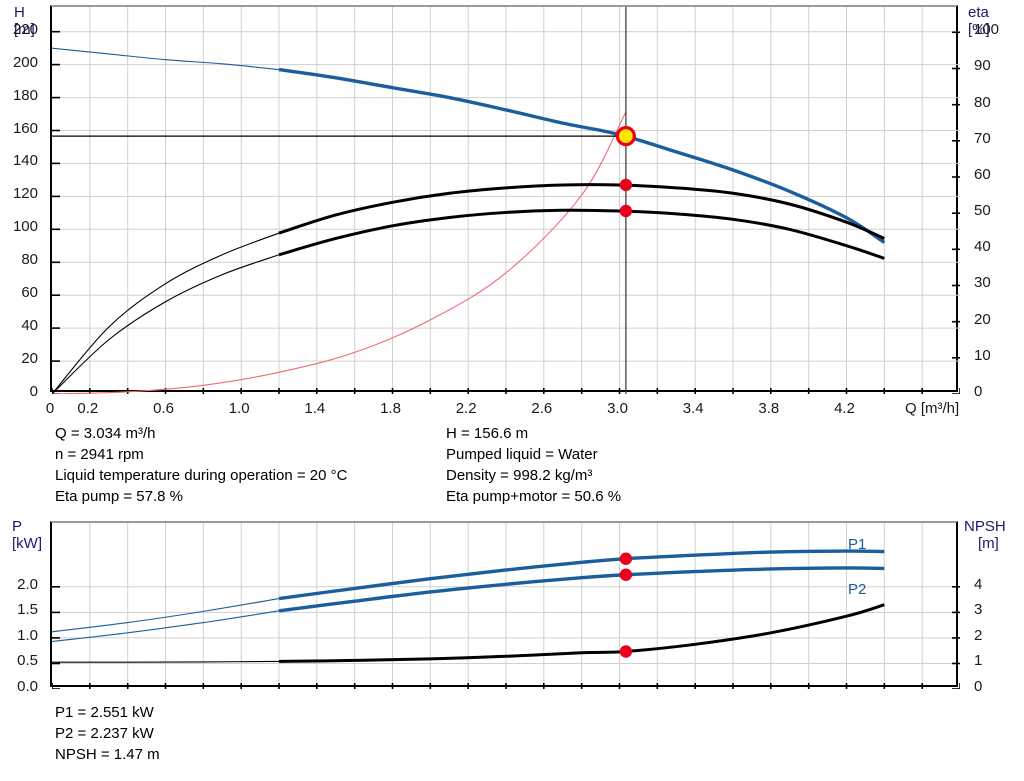  I want to click on info-bottom-1: P2 = 2.237 kW, so click(104, 733).